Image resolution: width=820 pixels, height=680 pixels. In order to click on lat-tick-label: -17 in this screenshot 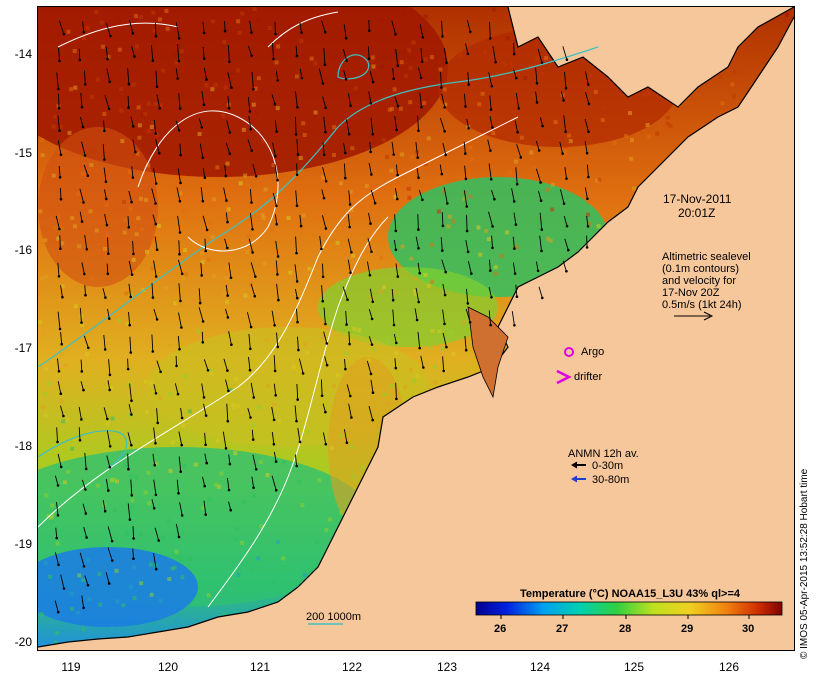, I will do `click(23, 348)`.